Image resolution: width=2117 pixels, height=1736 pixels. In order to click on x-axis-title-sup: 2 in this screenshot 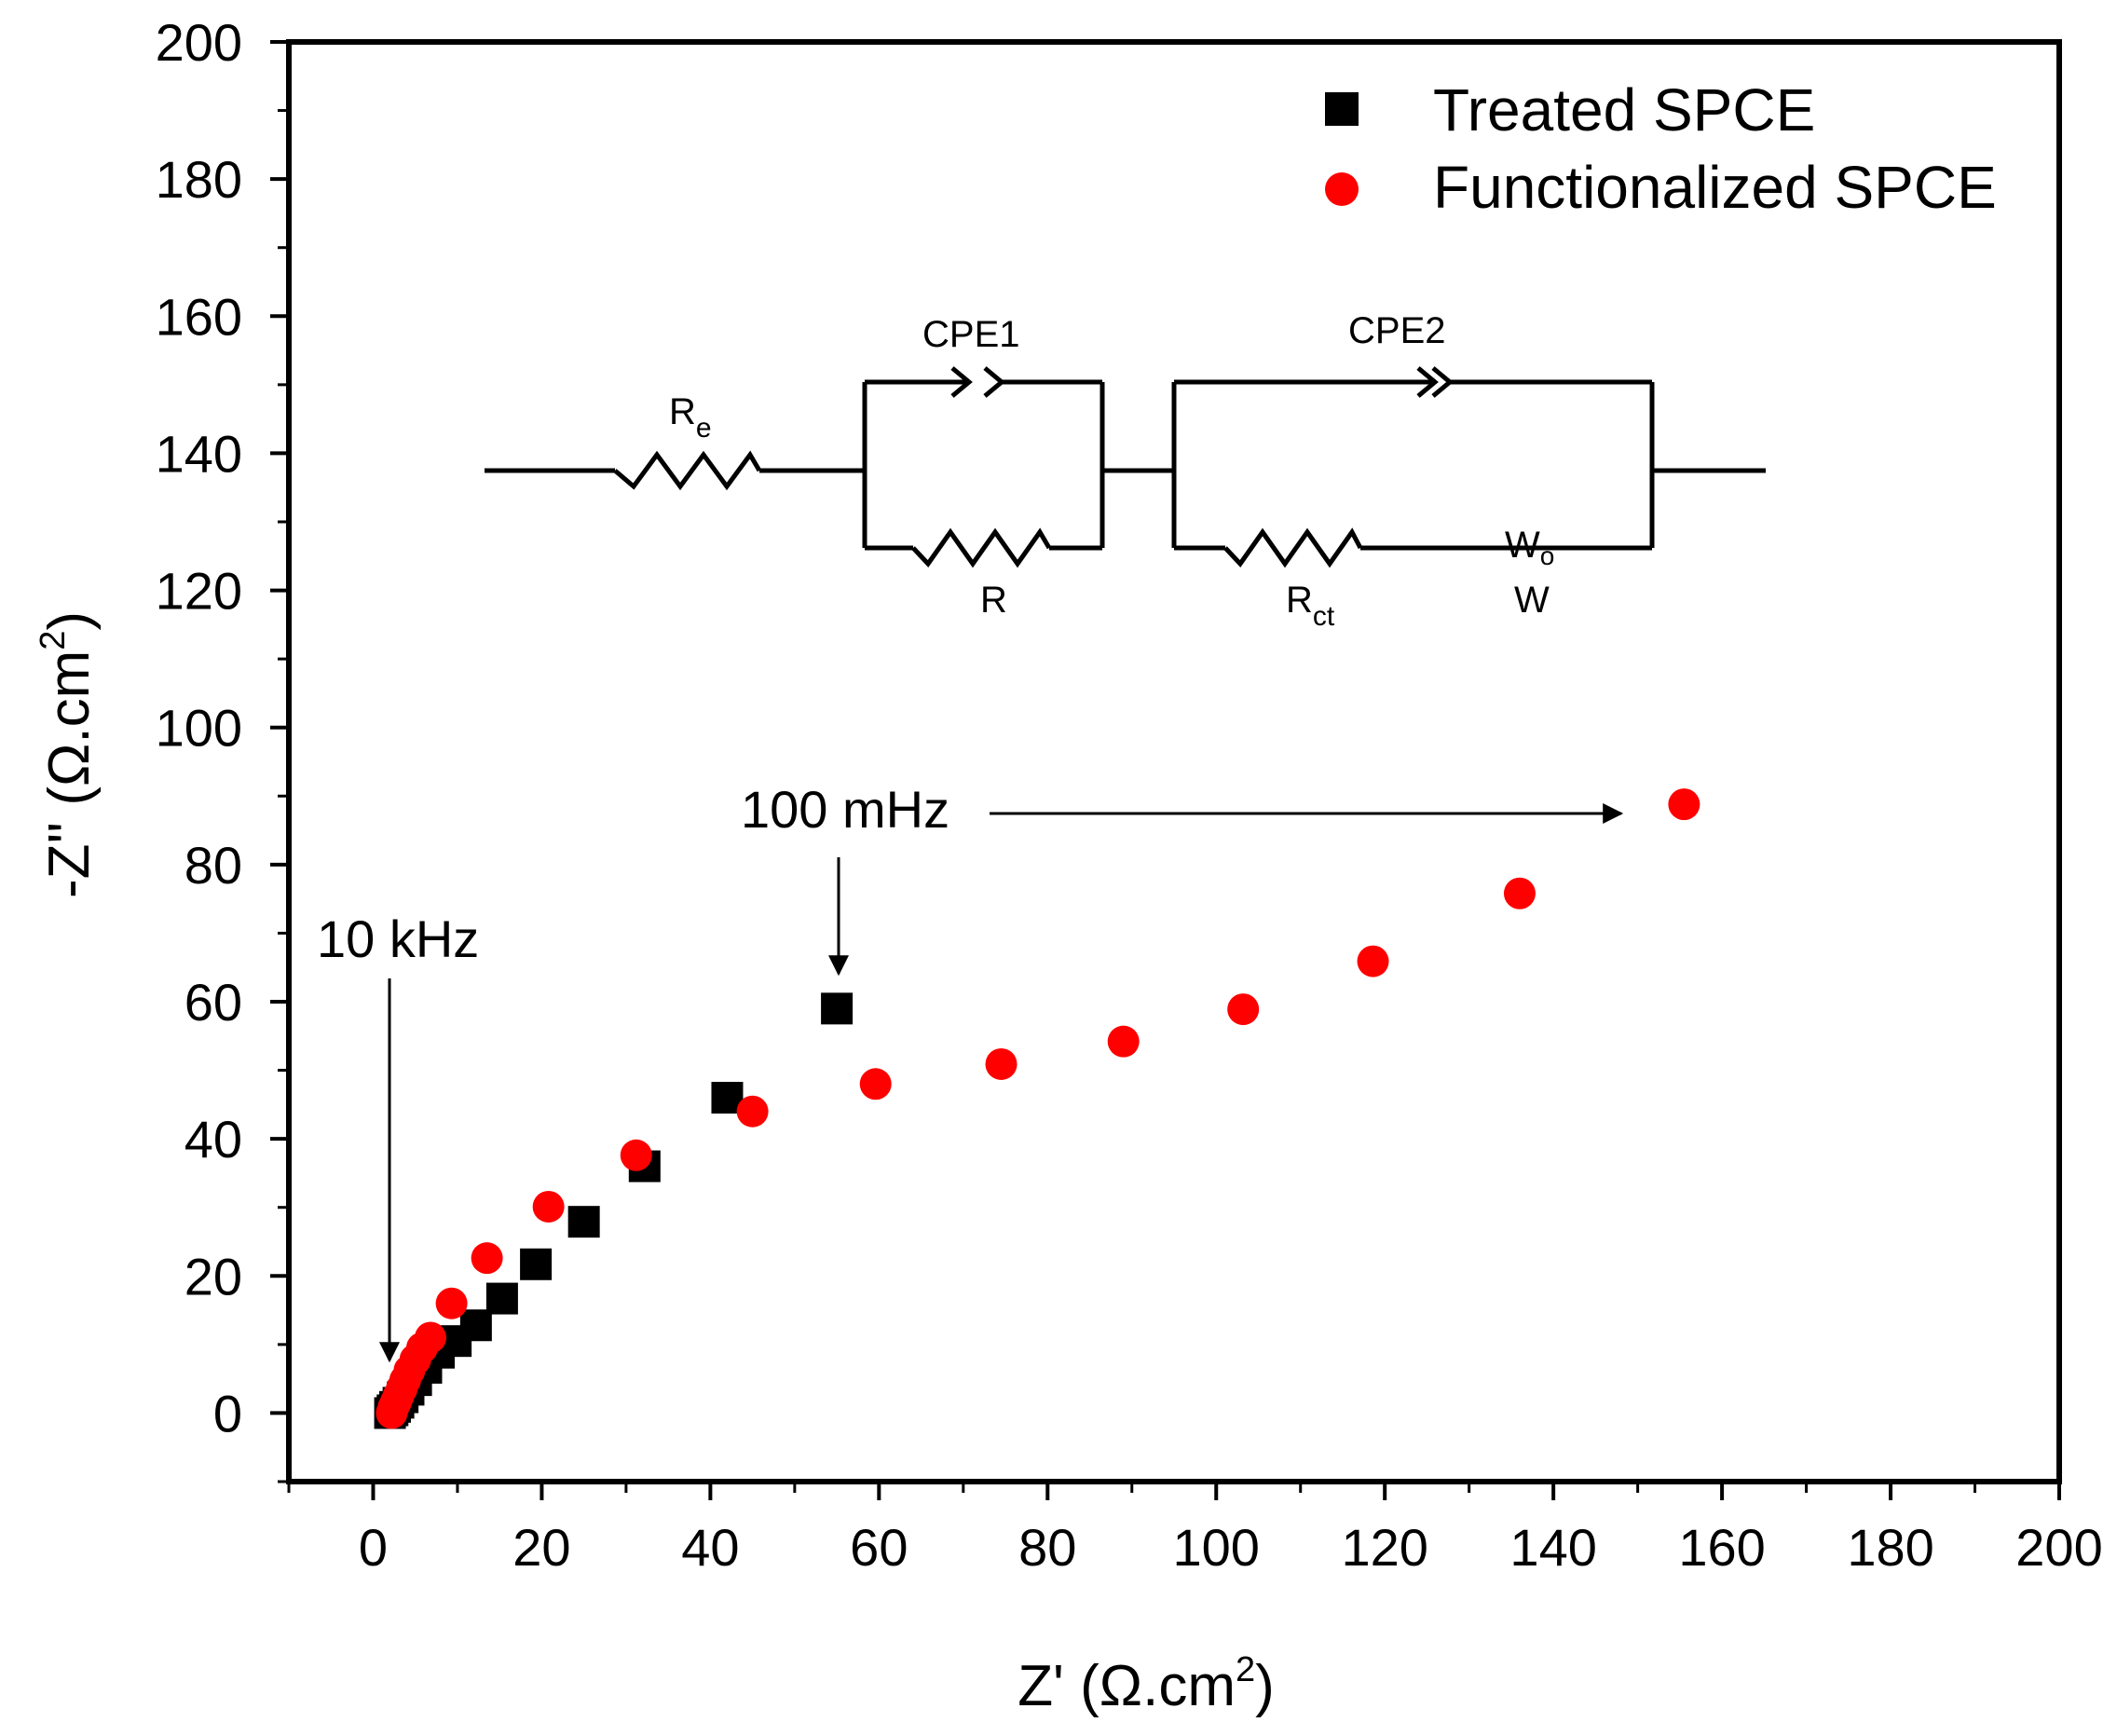, I will do `click(1245, 1669)`.